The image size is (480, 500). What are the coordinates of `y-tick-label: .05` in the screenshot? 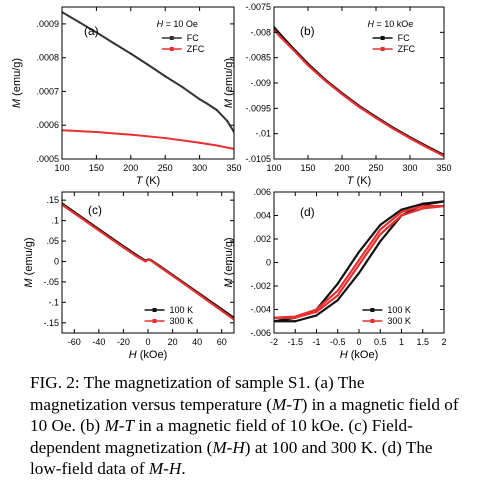 It's located at (52, 241).